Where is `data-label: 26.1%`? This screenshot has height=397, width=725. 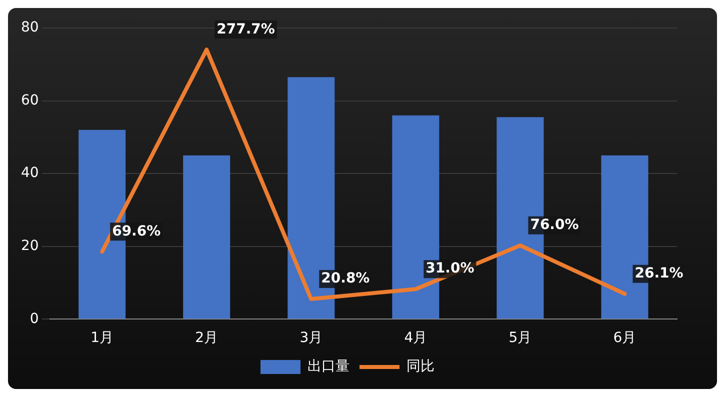 data-label: 26.1% is located at coordinates (659, 274).